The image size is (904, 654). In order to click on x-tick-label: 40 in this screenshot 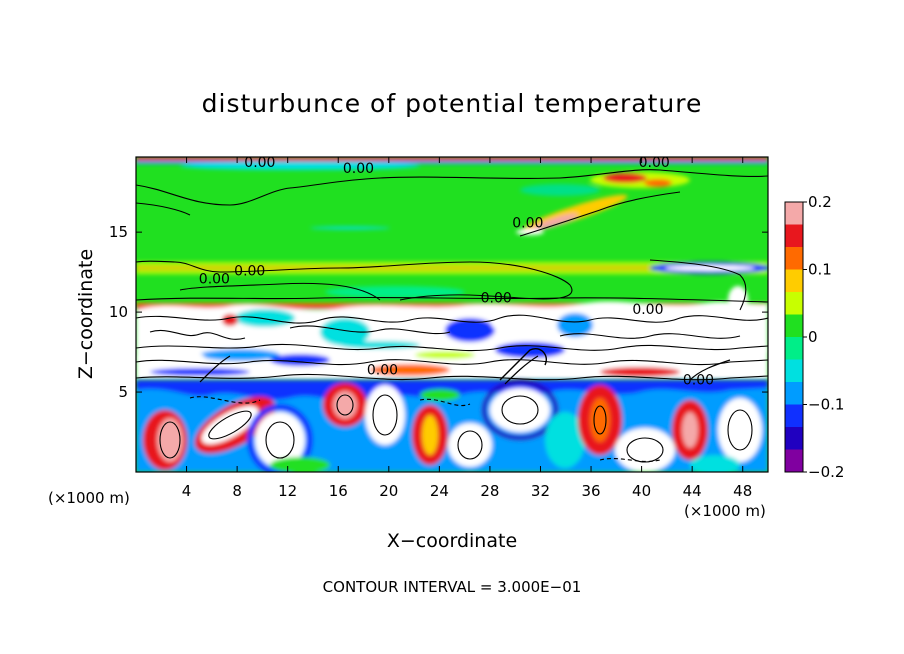, I will do `click(641, 491)`.